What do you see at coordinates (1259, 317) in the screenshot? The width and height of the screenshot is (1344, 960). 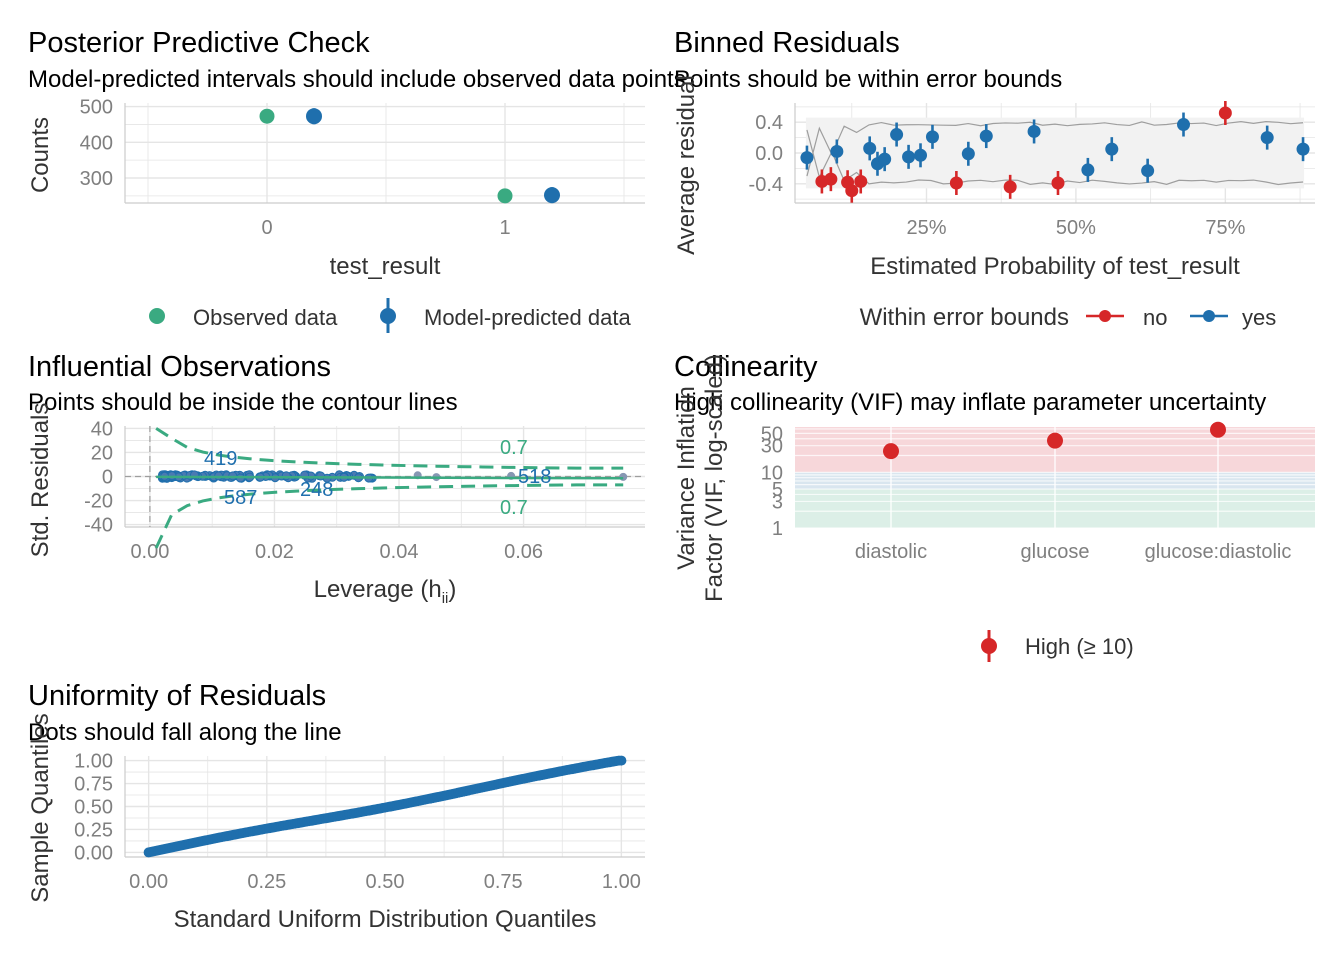 I see `legend-label: yes` at bounding box center [1259, 317].